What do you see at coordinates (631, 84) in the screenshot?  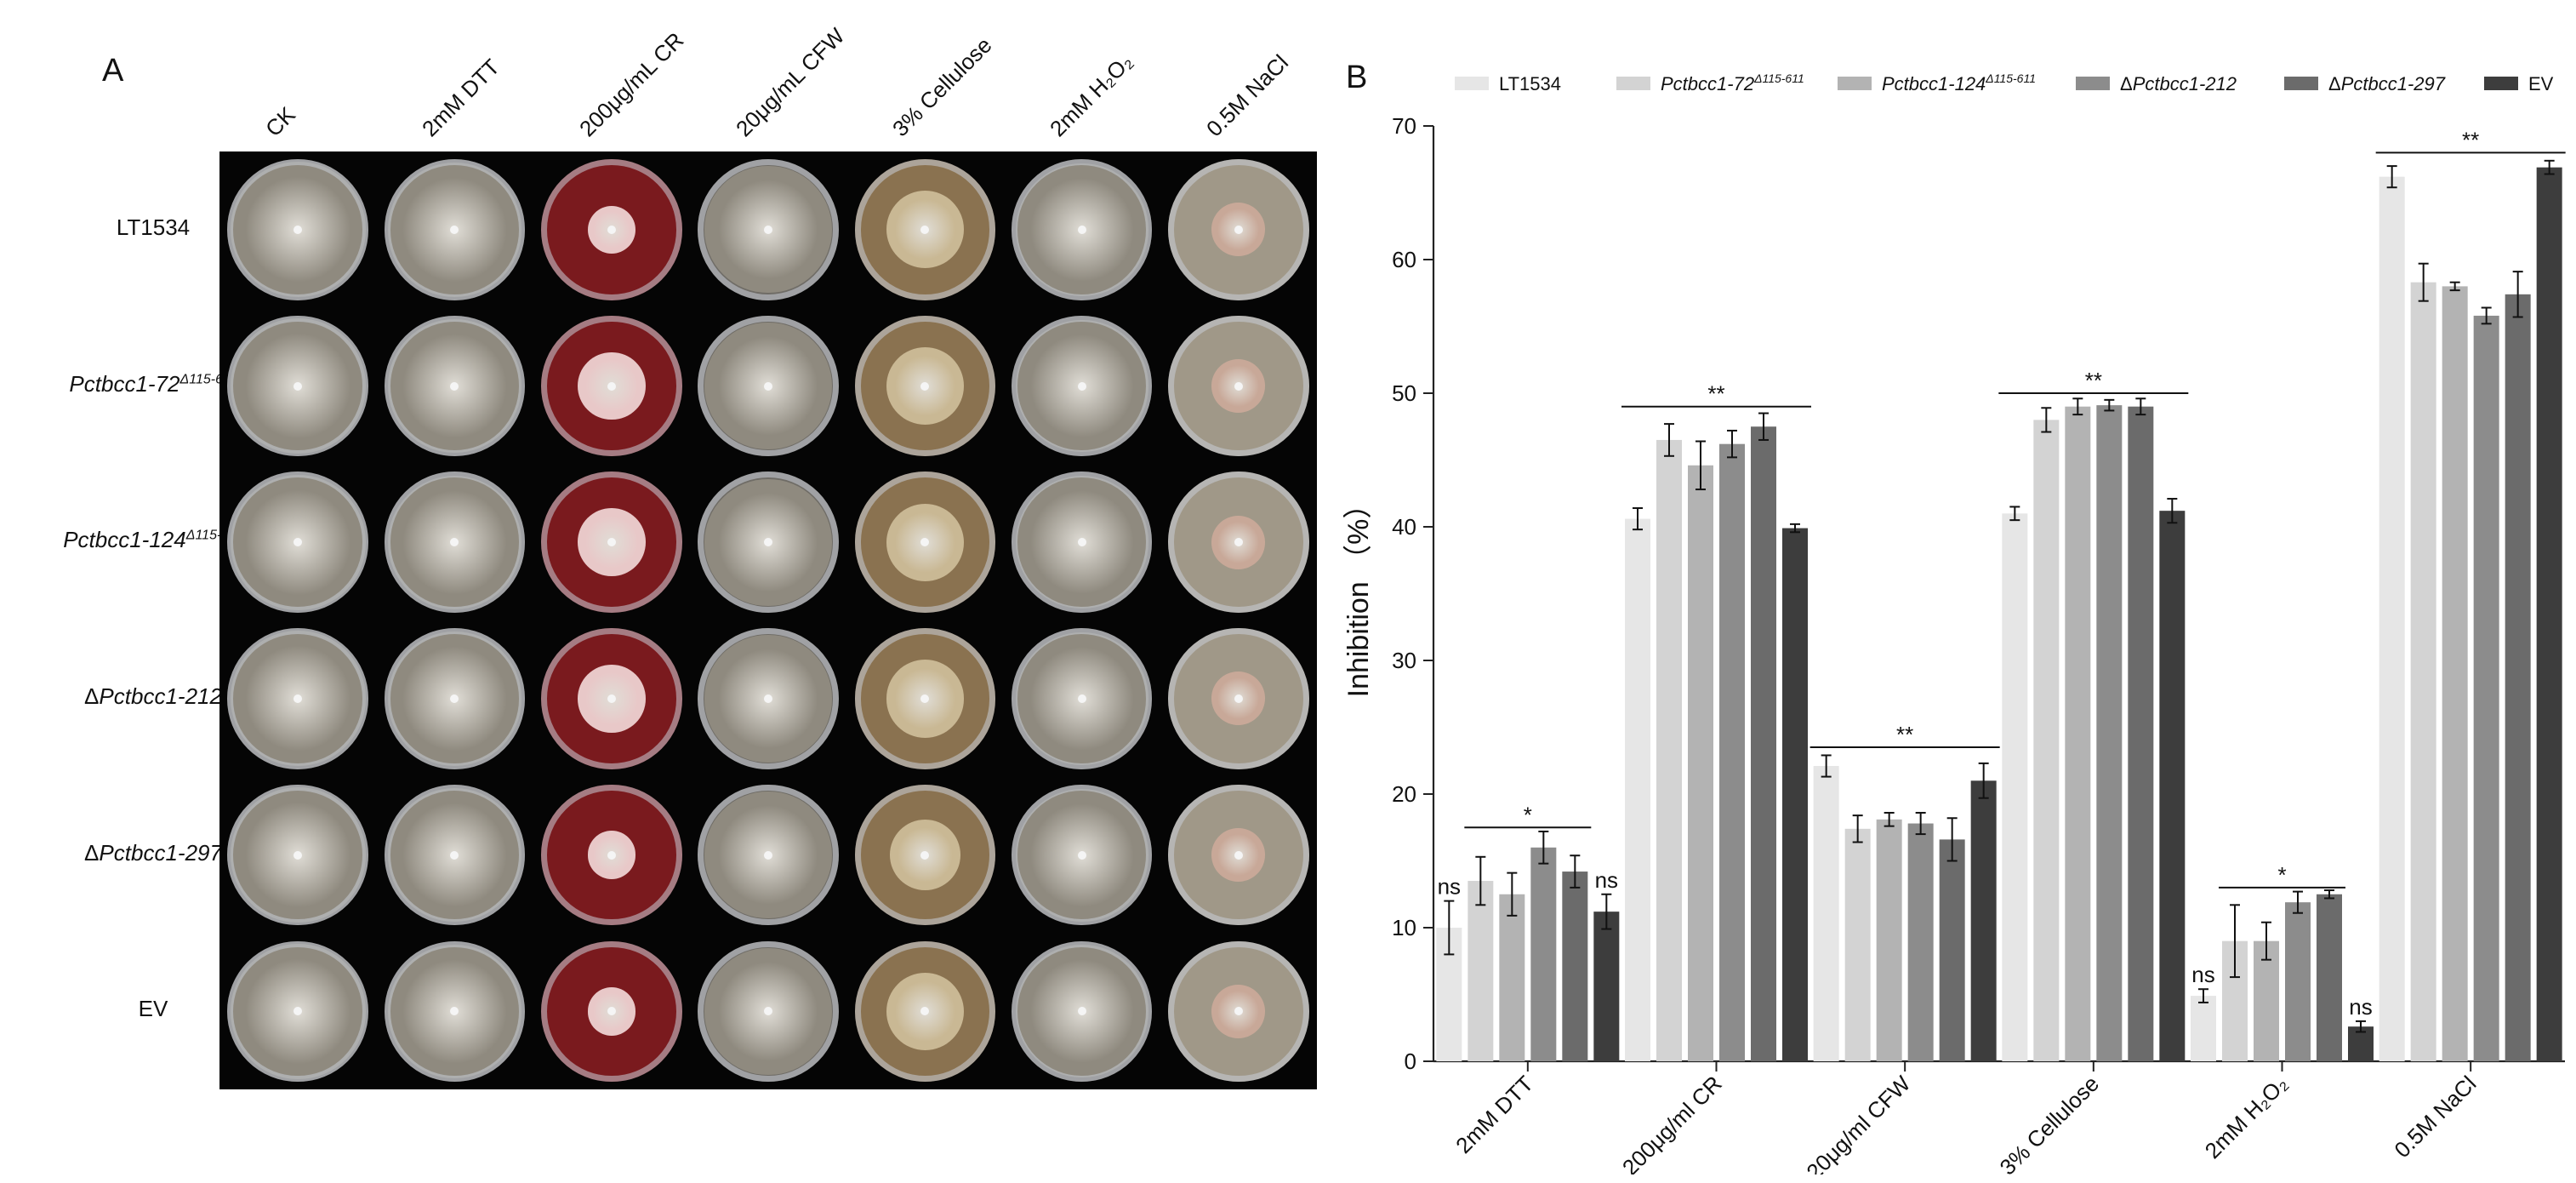 I see `column-label: 200μg/mL CR` at bounding box center [631, 84].